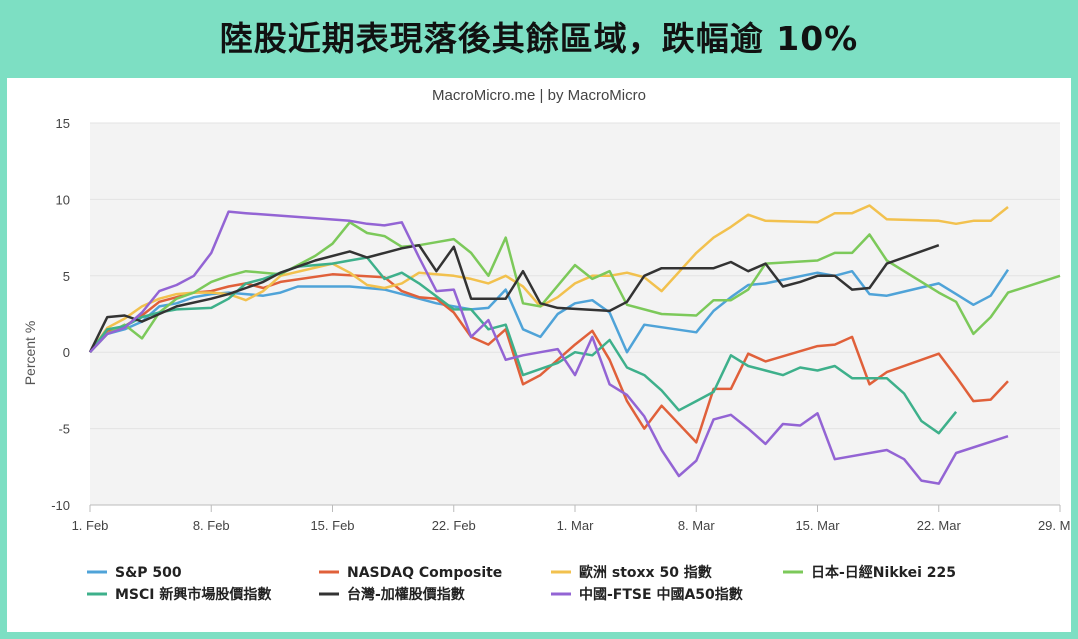 Image resolution: width=1078 pixels, height=639 pixels. Describe the element at coordinates (939, 525) in the screenshot. I see `x-tick-label: 22. Mar` at that location.